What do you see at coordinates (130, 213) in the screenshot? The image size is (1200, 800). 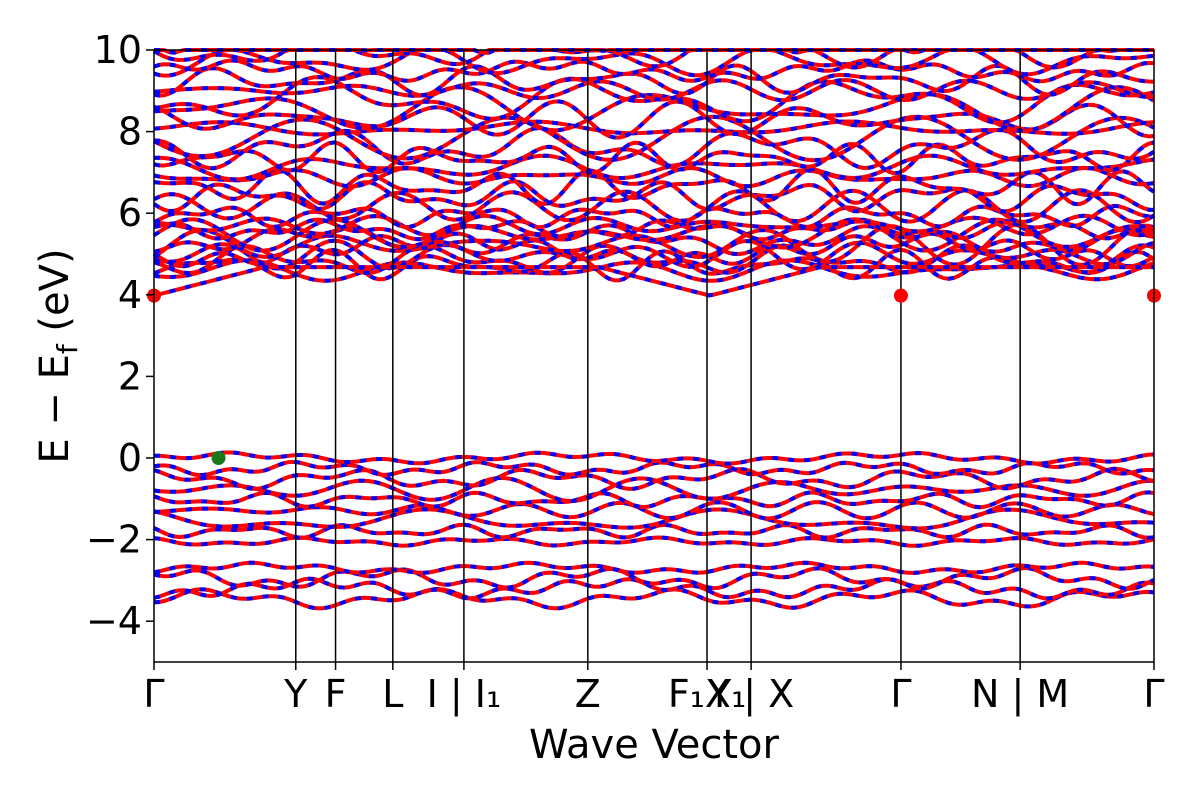 I see `y-tick-label: 6` at bounding box center [130, 213].